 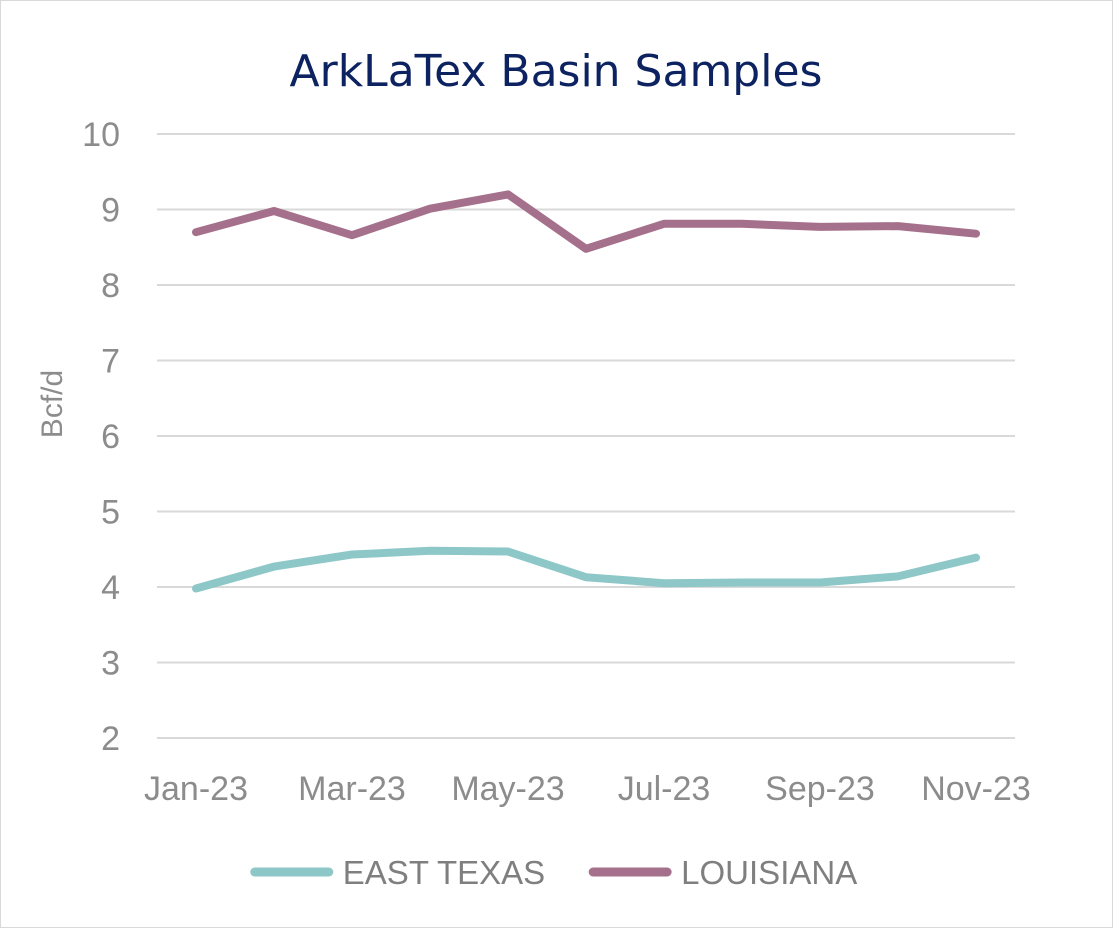 I want to click on chart-title: ArkLaTex Basin Samples, so click(x=556, y=71).